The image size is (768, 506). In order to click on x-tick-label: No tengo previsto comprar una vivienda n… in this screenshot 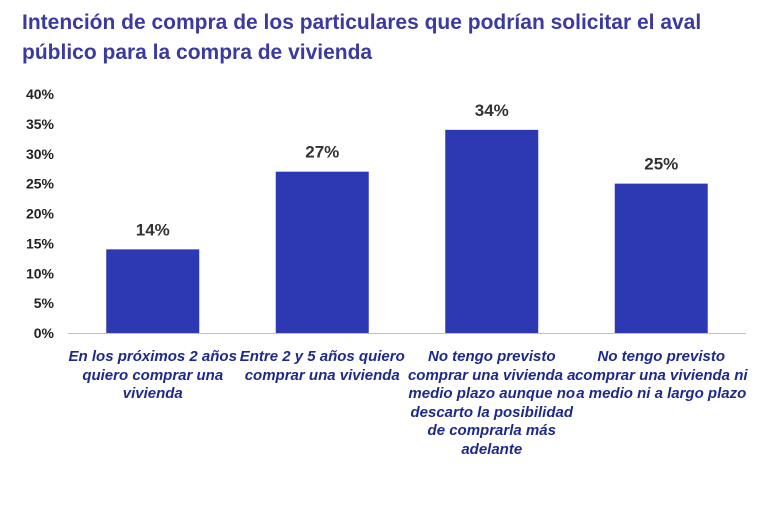, I will do `click(661, 375)`.